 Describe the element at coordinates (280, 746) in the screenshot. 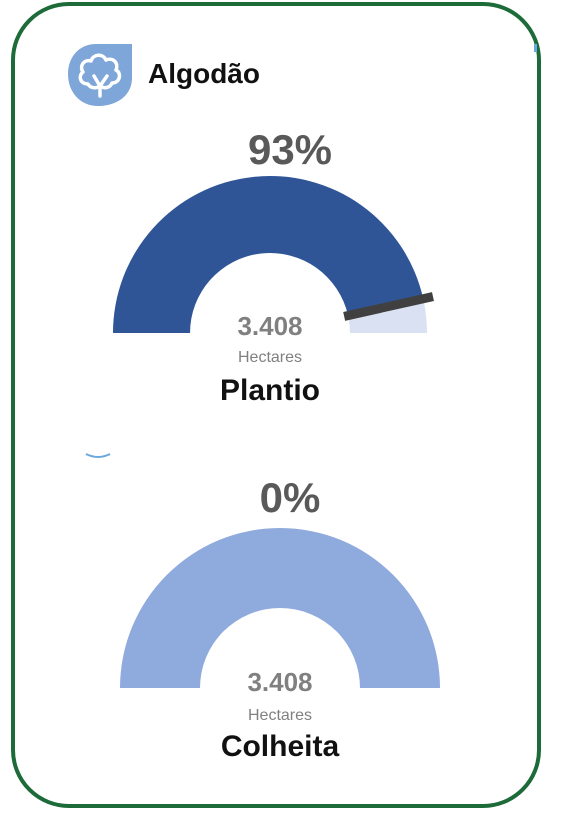

I see `colheita-label: Colheita` at that location.